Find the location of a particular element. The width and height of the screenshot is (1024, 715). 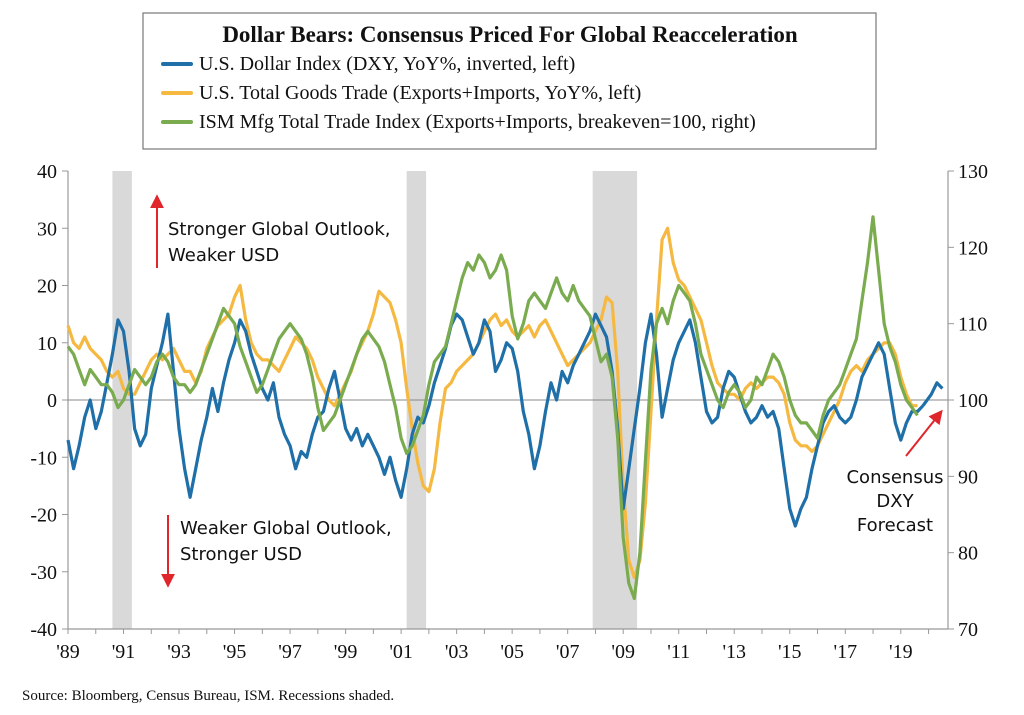

left-tick-label: -10 is located at coordinates (43, 458).